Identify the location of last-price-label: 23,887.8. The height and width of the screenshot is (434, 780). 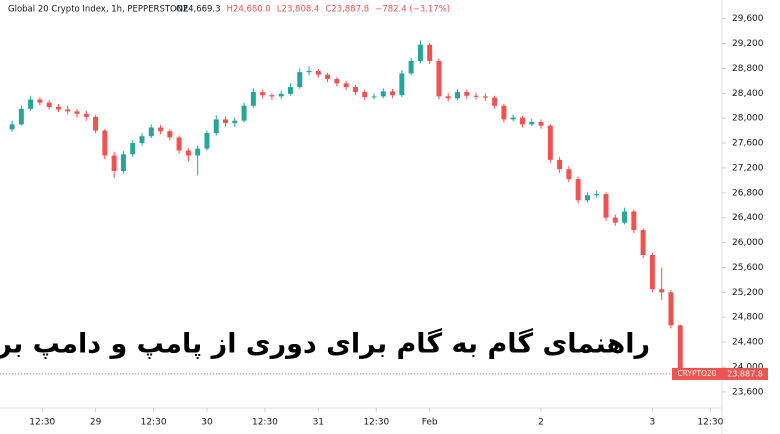
(745, 373).